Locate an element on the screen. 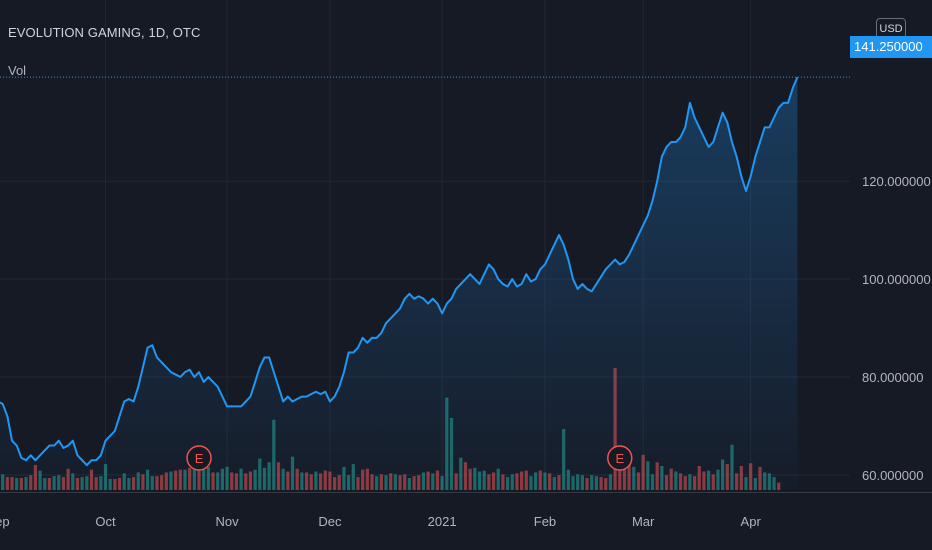  x-tick-label: Sep is located at coordinates (5, 521).